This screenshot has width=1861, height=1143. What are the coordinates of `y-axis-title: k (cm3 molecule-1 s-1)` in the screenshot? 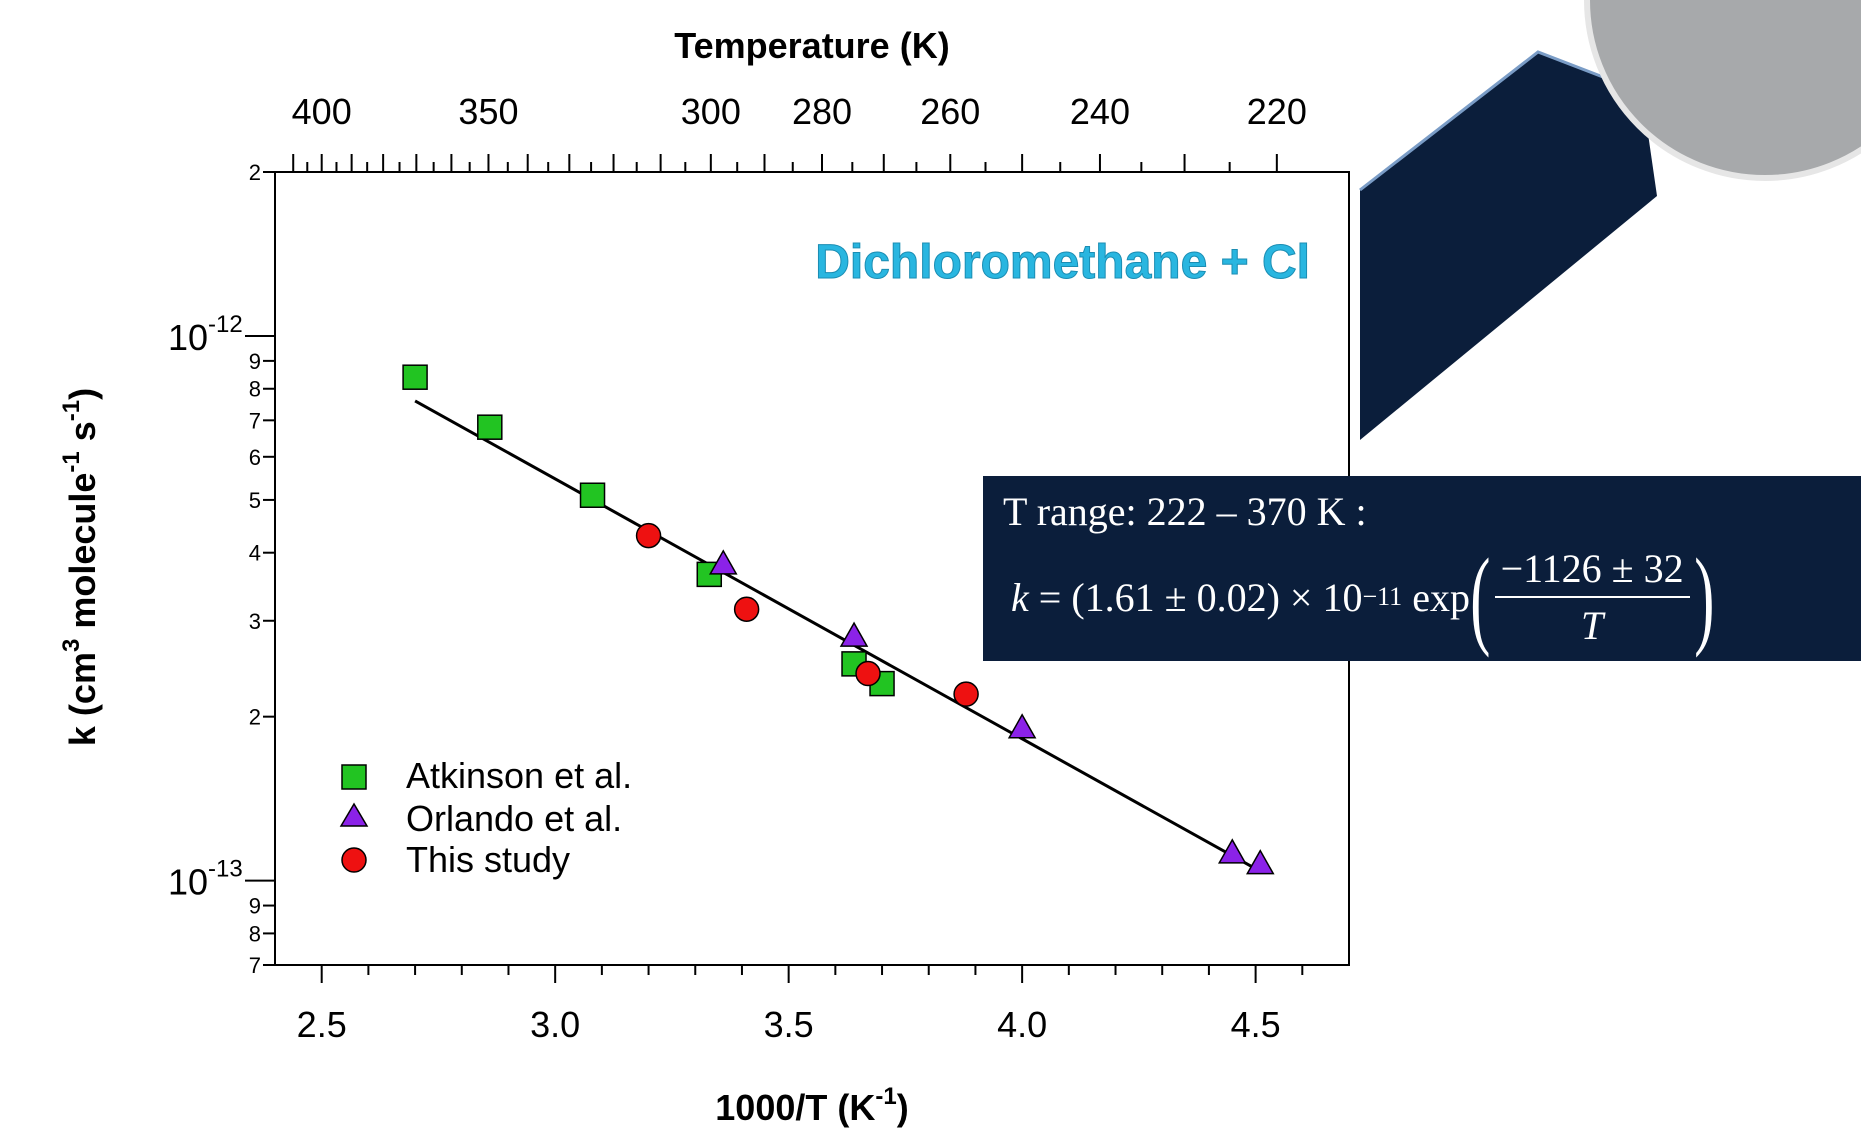 It's located at (80, 567).